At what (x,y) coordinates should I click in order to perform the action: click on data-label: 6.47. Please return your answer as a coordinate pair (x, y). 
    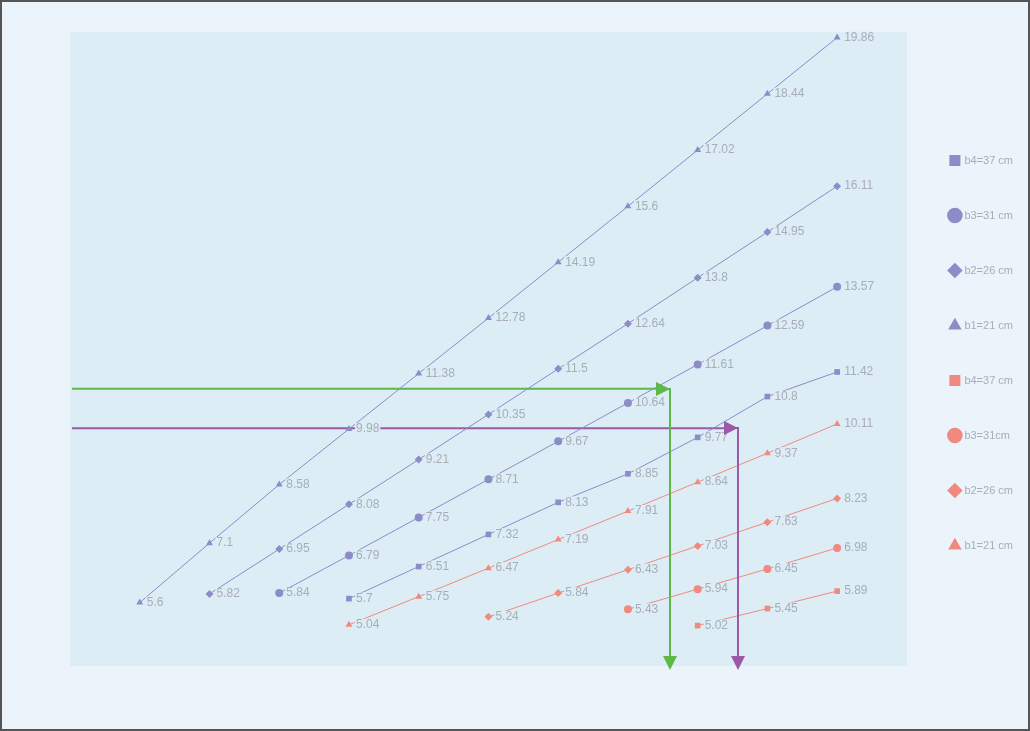
    Looking at the image, I should click on (507, 567).